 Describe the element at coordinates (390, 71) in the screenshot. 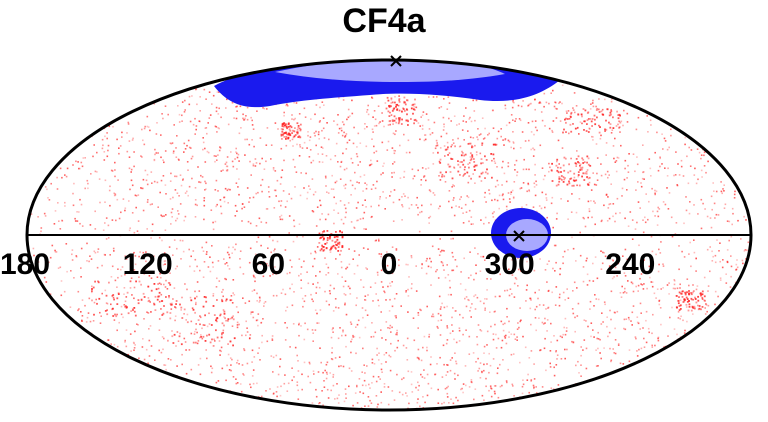

I see `north-region-inner` at that location.